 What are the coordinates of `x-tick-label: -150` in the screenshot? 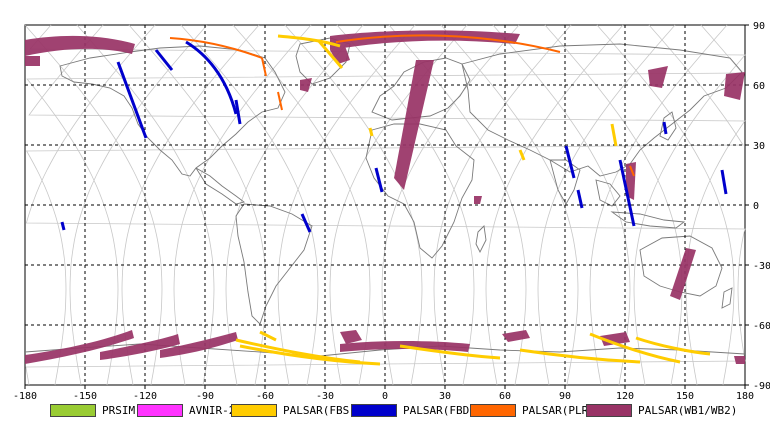 It's located at (85, 396).